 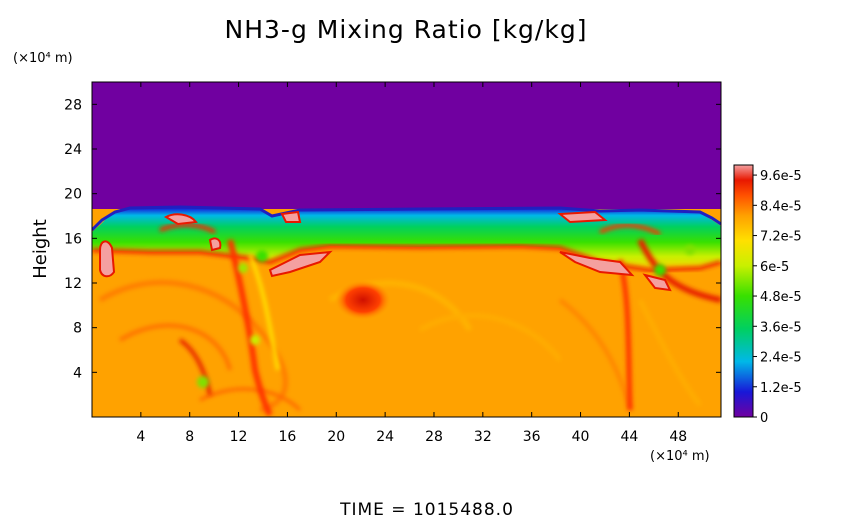 I want to click on x-tick-label: 28, so click(x=434, y=437).